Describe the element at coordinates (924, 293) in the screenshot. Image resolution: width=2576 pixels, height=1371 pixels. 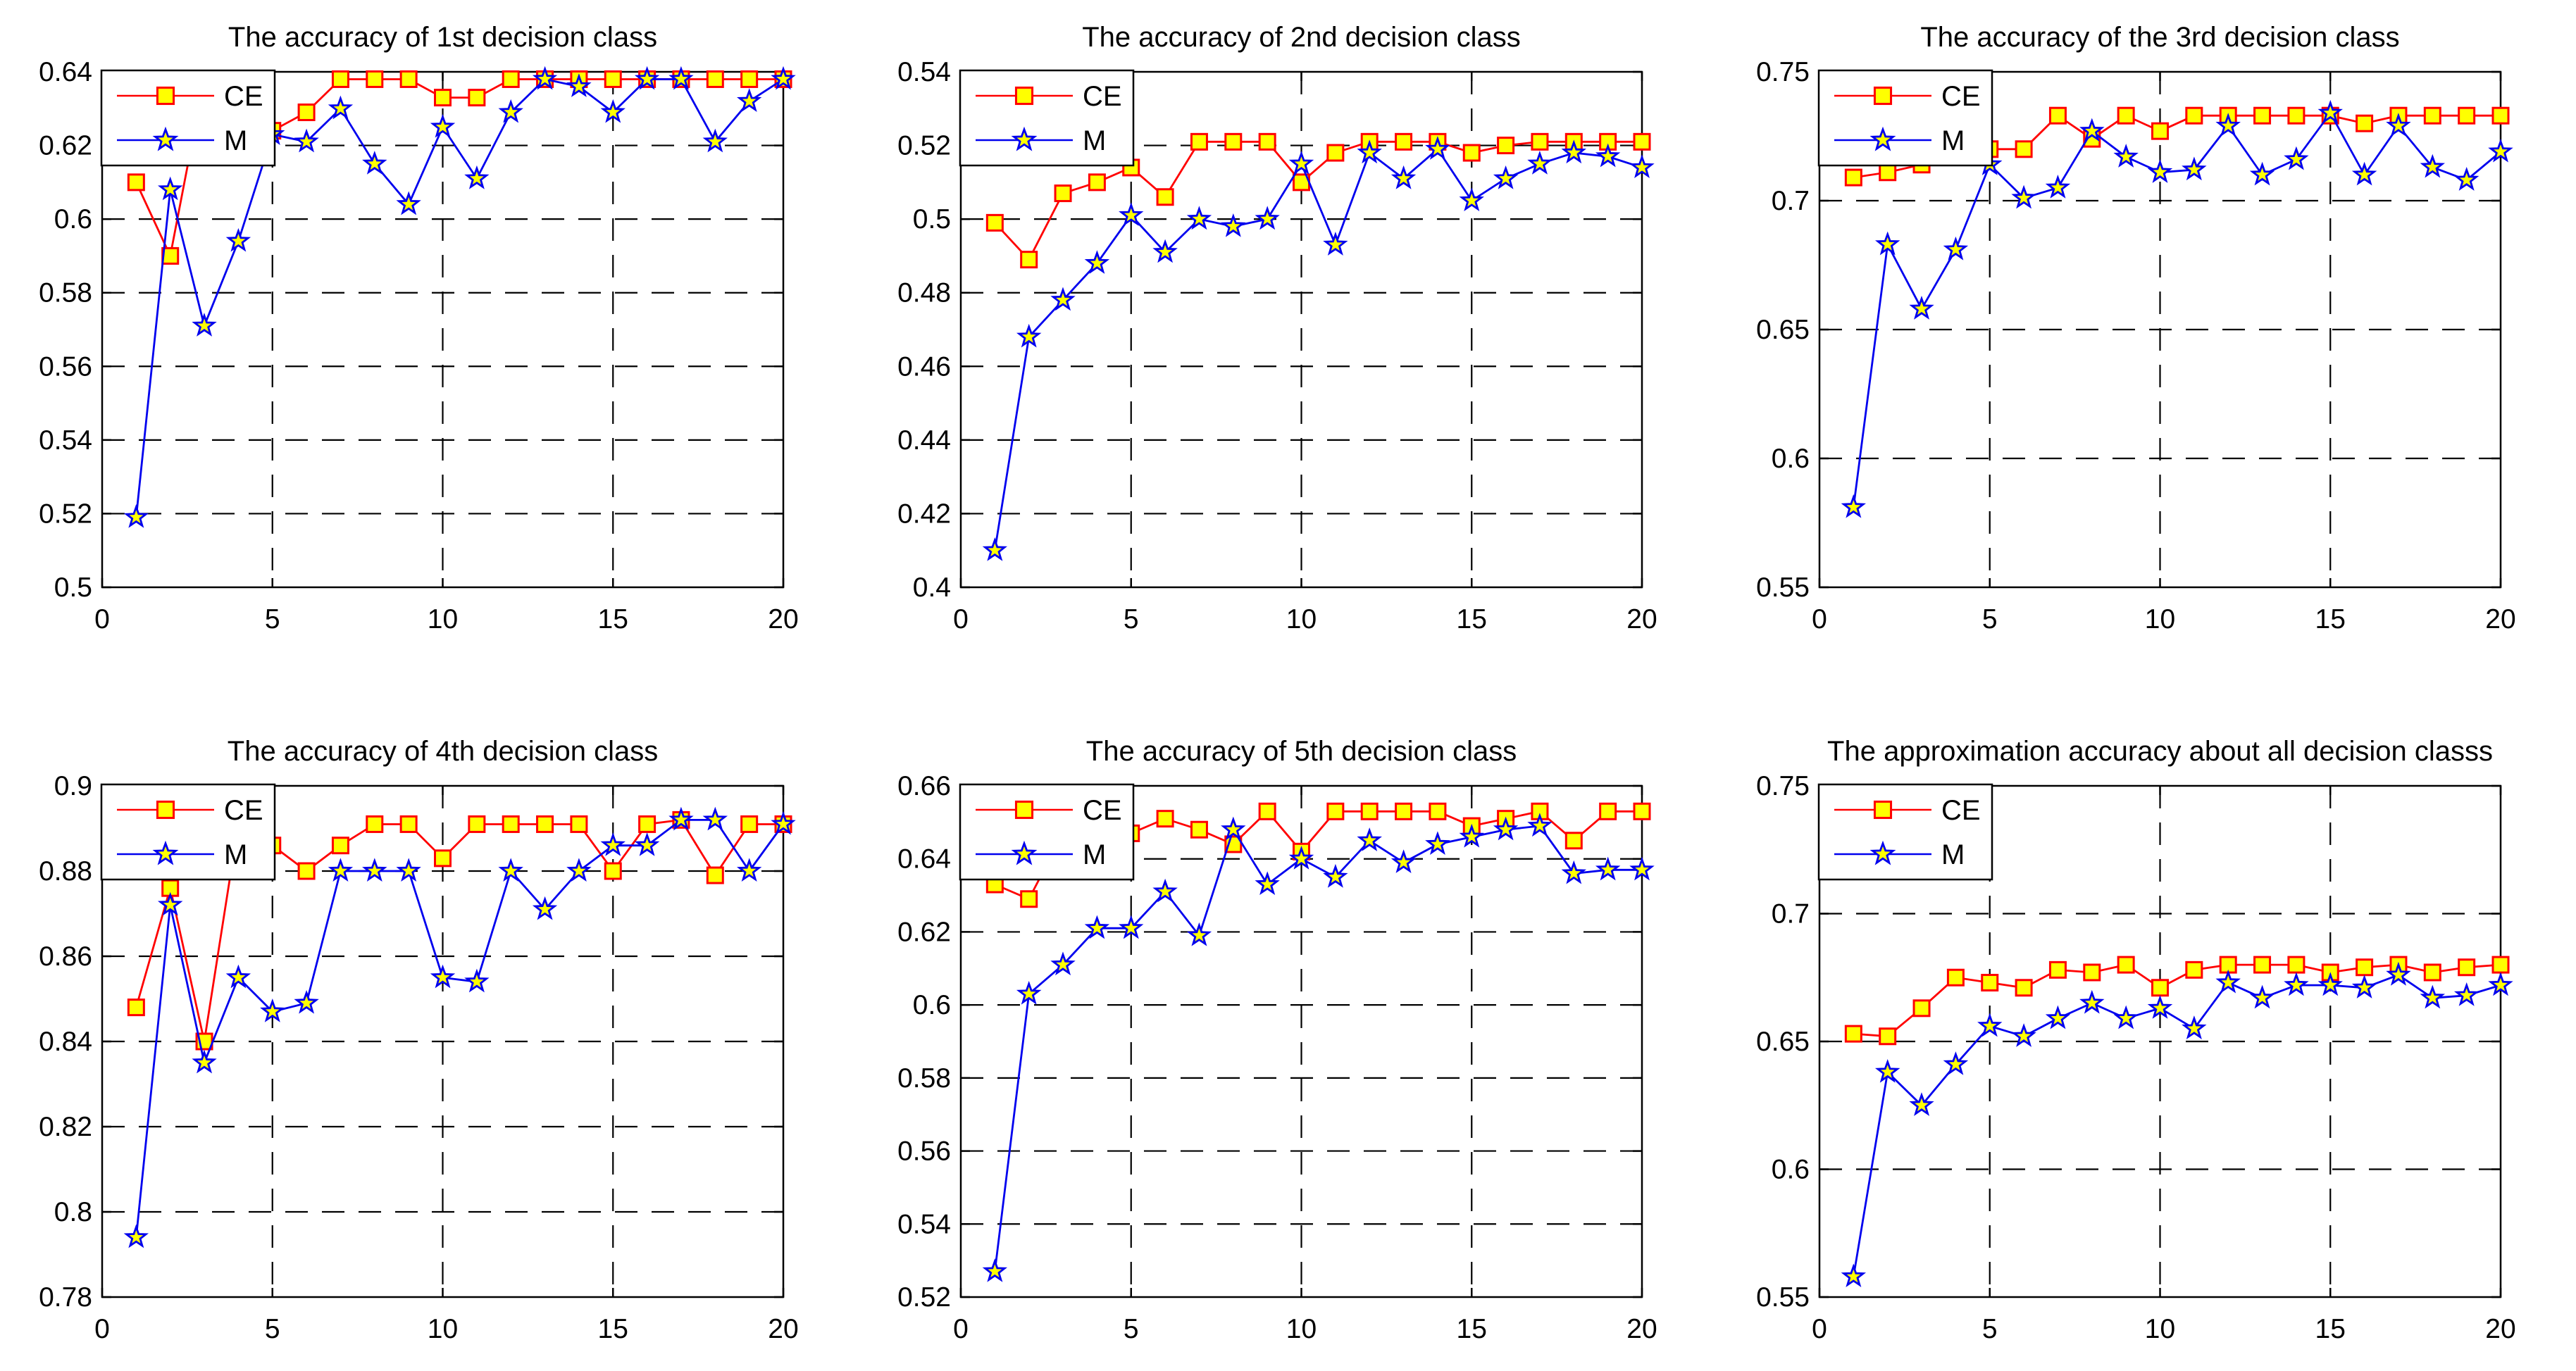
I see `y-tick-label: 0.48` at that location.